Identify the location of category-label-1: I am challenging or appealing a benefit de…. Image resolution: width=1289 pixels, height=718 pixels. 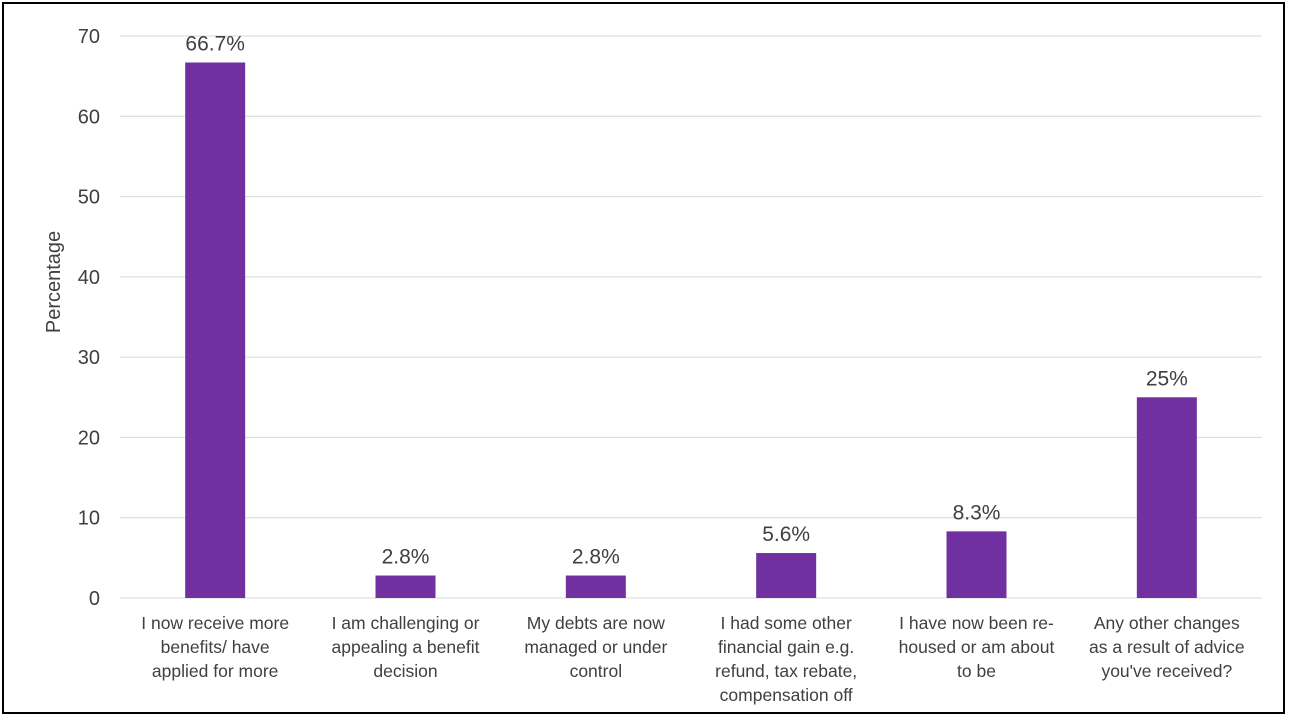
(406, 647).